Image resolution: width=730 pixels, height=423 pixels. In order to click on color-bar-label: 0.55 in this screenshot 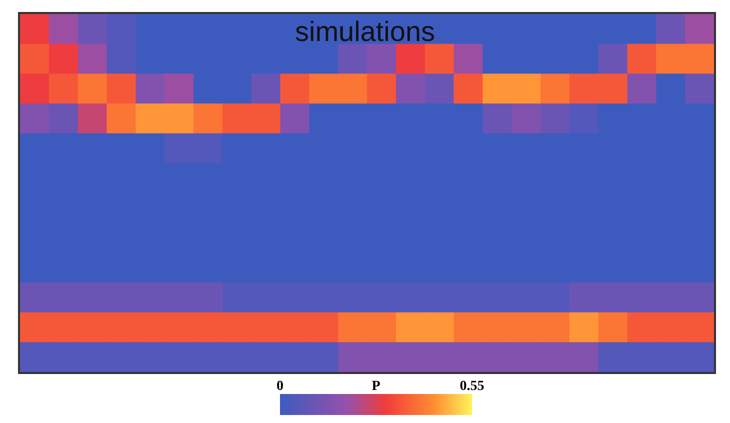, I will do `click(472, 386)`.